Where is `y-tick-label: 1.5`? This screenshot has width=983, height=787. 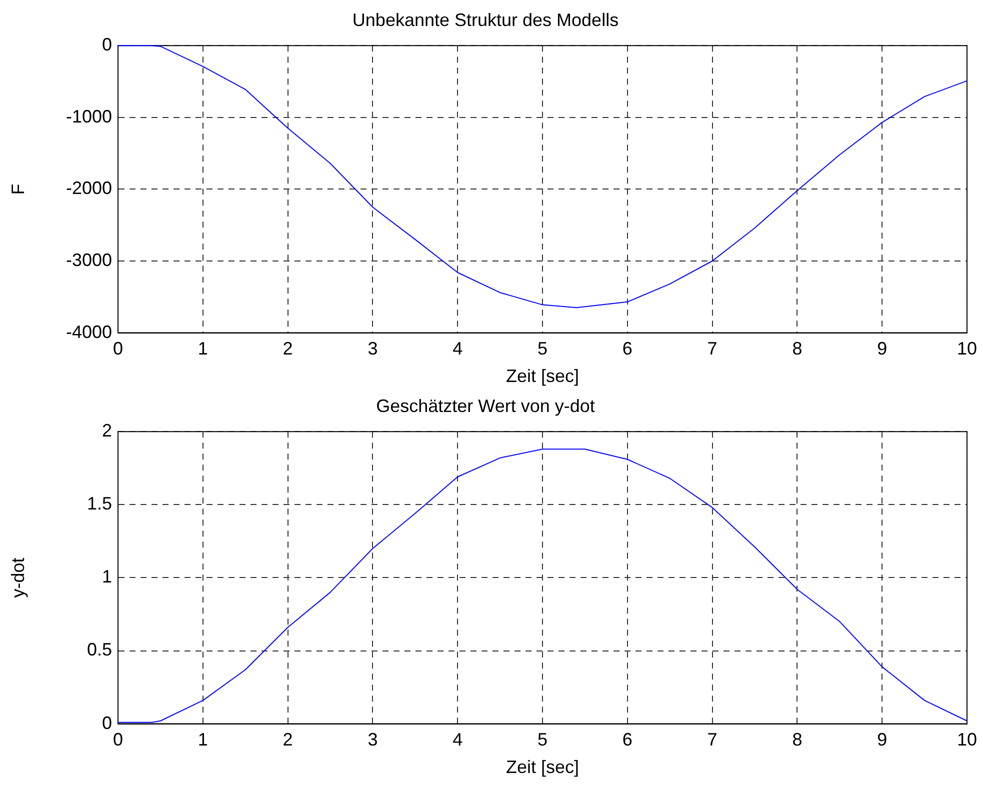
y-tick-label: 1.5 is located at coordinates (99, 504).